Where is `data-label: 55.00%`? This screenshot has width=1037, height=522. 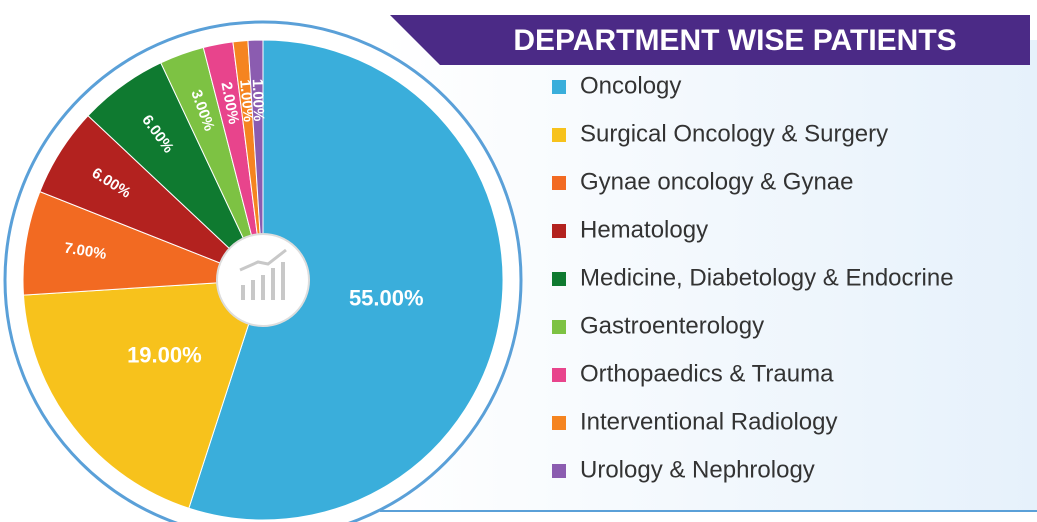
data-label: 55.00% is located at coordinates (386, 297).